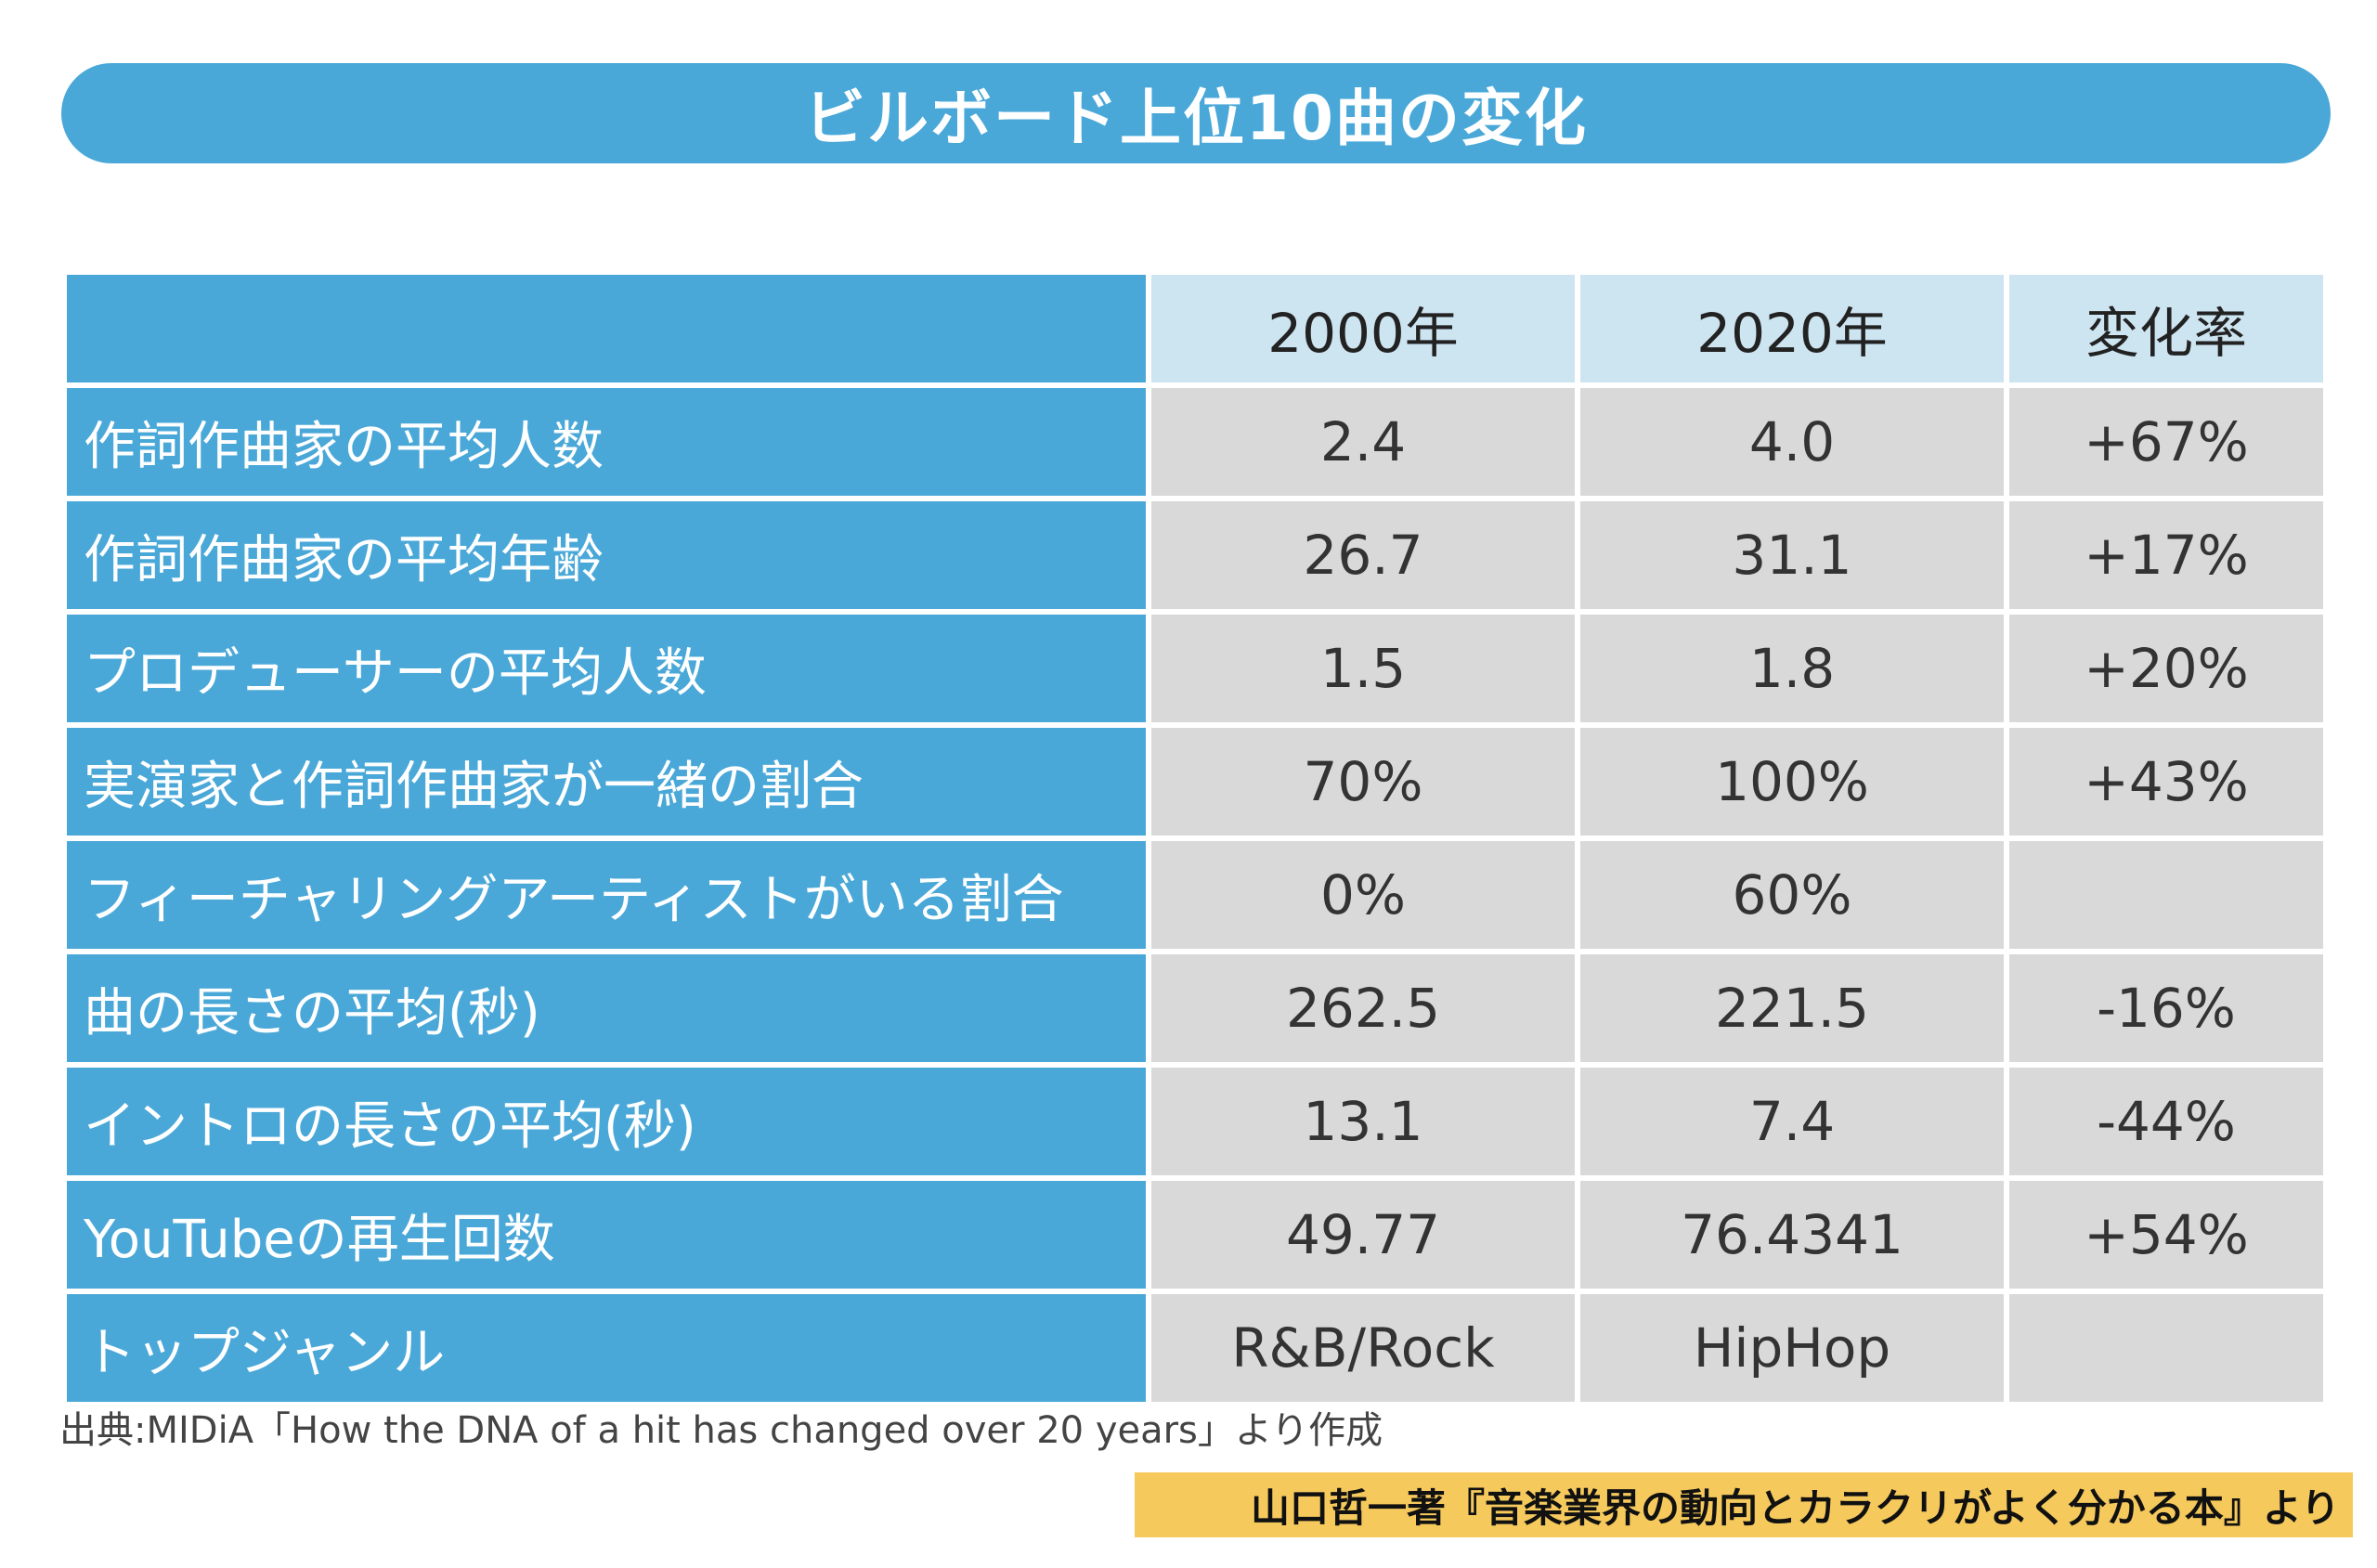 This screenshot has width=2377, height=1568. I want to click on row-label: 実演家と作詞作曲家が一緒の割合, so click(606, 781).